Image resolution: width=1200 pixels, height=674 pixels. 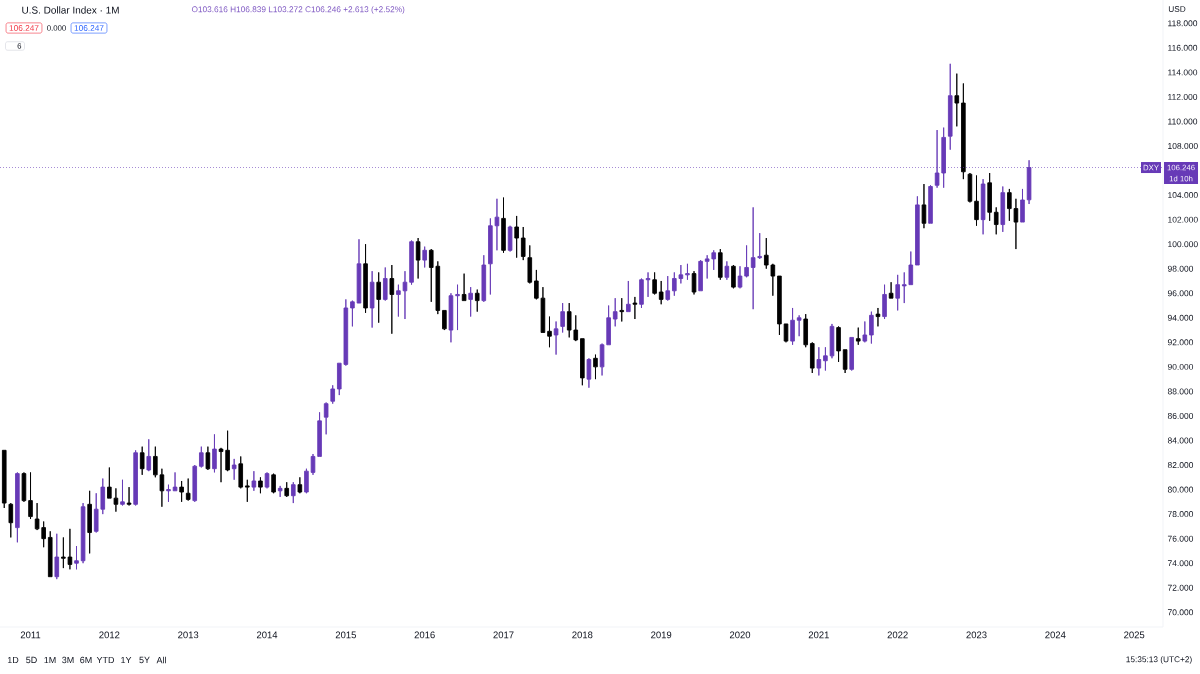 I want to click on text: All, so click(x=161, y=660).